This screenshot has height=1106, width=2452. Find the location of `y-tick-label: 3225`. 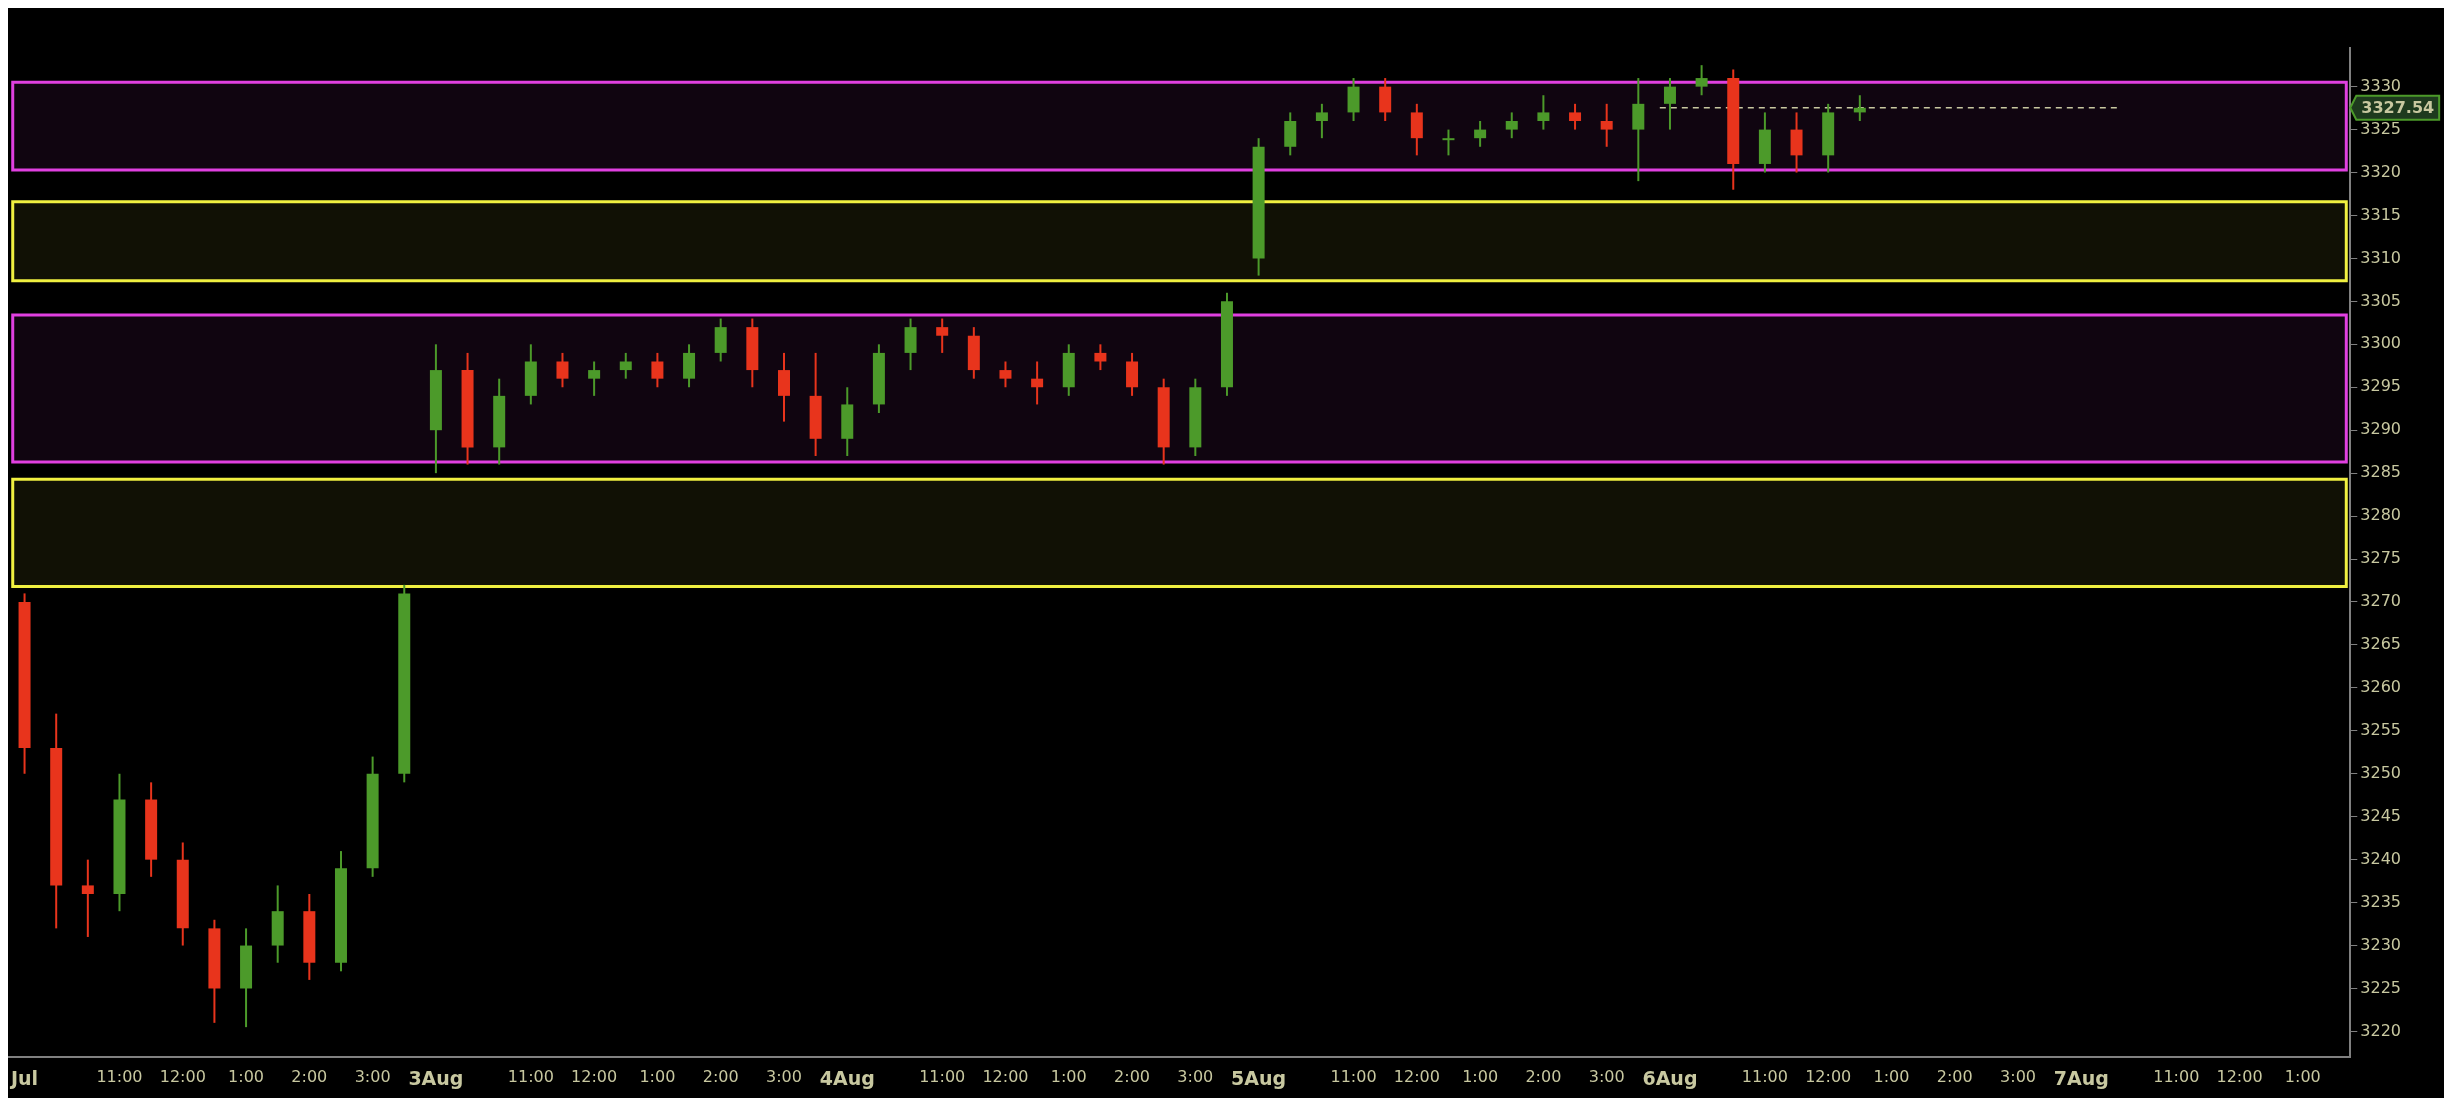

y-tick-label: 3225 is located at coordinates (2380, 987).